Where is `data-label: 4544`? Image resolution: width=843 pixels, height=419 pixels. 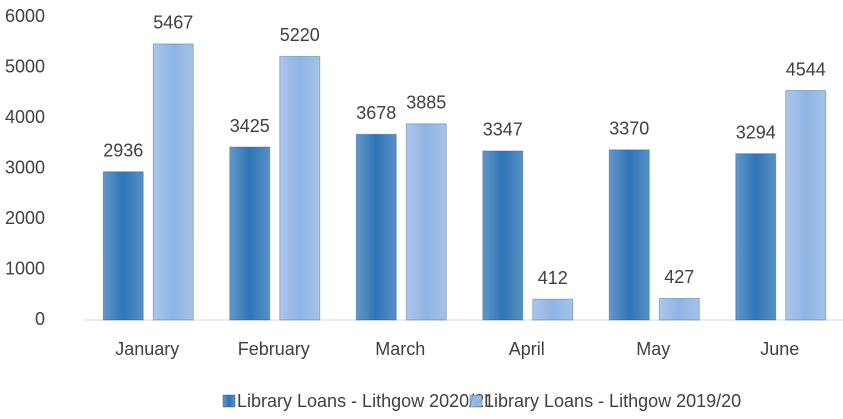 data-label: 4544 is located at coordinates (806, 69).